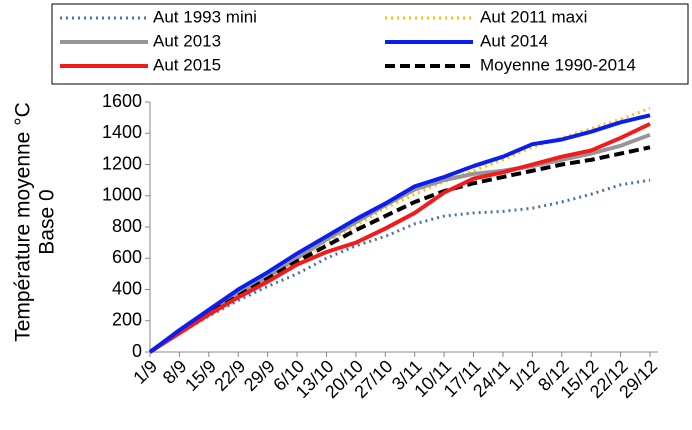 This screenshot has height=430, width=692. I want to click on y-axis-title: Base 0, so click(47, 221).